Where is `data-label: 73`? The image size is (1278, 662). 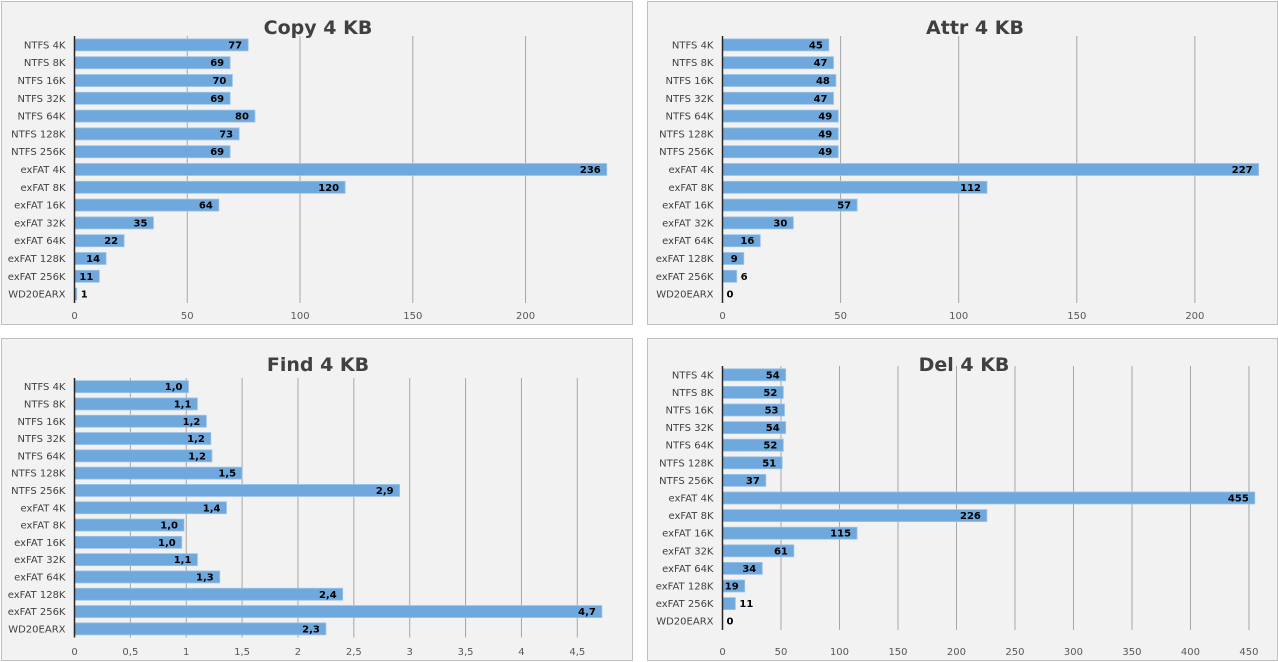 data-label: 73 is located at coordinates (226, 134).